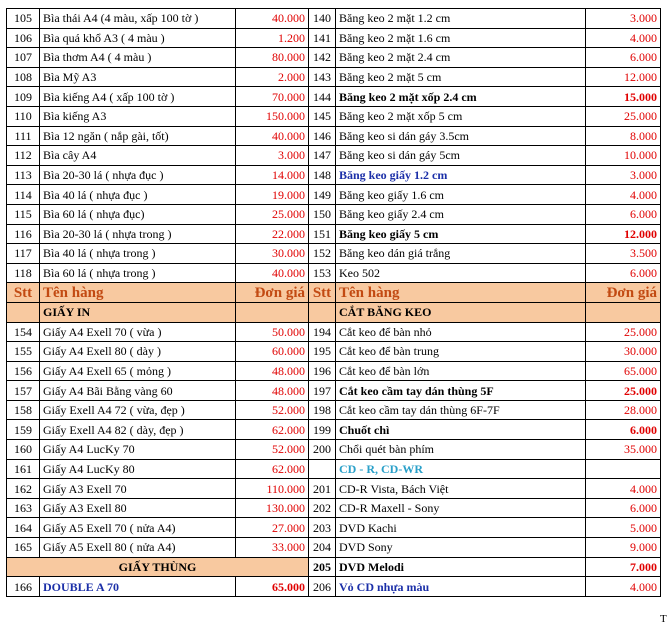 Image resolution: width=667 pixels, height=631 pixels. What do you see at coordinates (460, 430) in the screenshot?
I see `item-name: Chuốt chì` at bounding box center [460, 430].